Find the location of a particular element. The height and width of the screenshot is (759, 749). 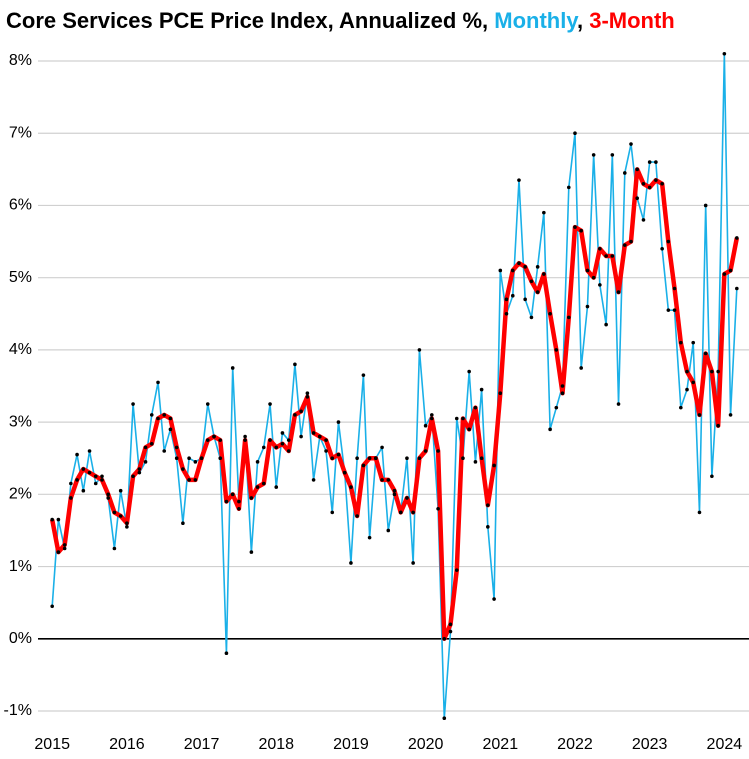

x-tick-label: 2020 is located at coordinates (426, 744).